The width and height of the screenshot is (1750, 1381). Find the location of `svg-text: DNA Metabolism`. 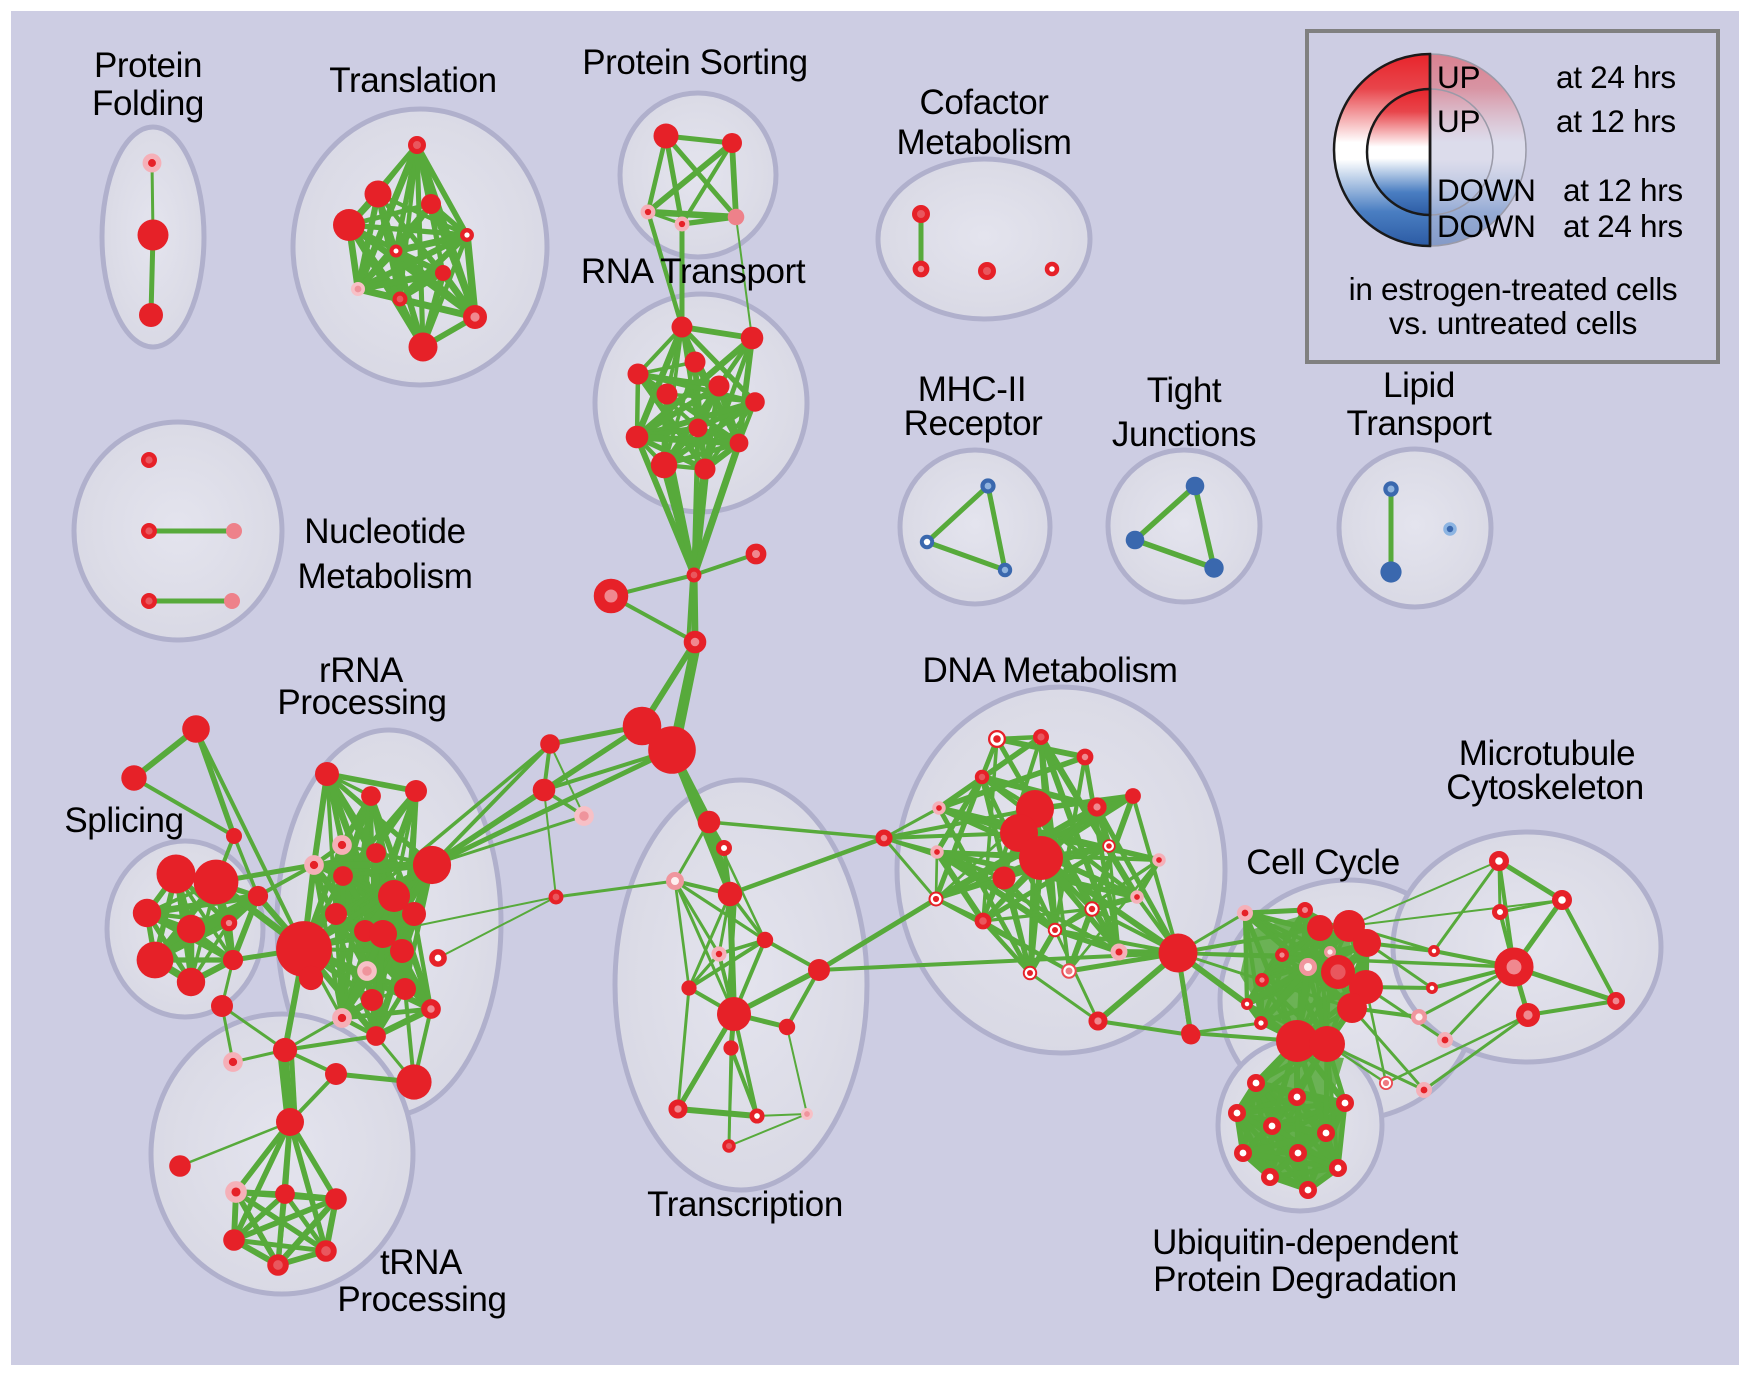

svg-text: DNA Metabolism is located at coordinates (1049, 670).